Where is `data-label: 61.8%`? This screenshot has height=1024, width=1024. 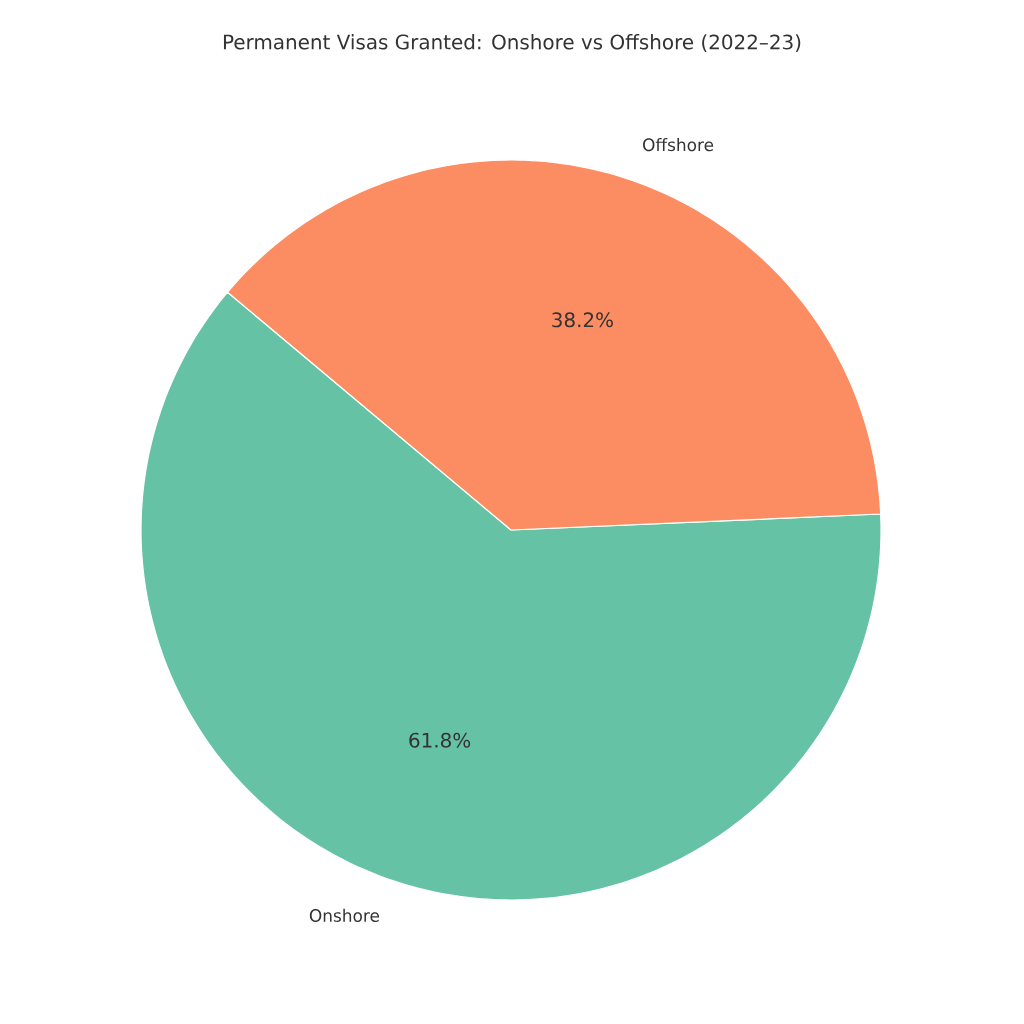
data-label: 61.8% is located at coordinates (440, 740).